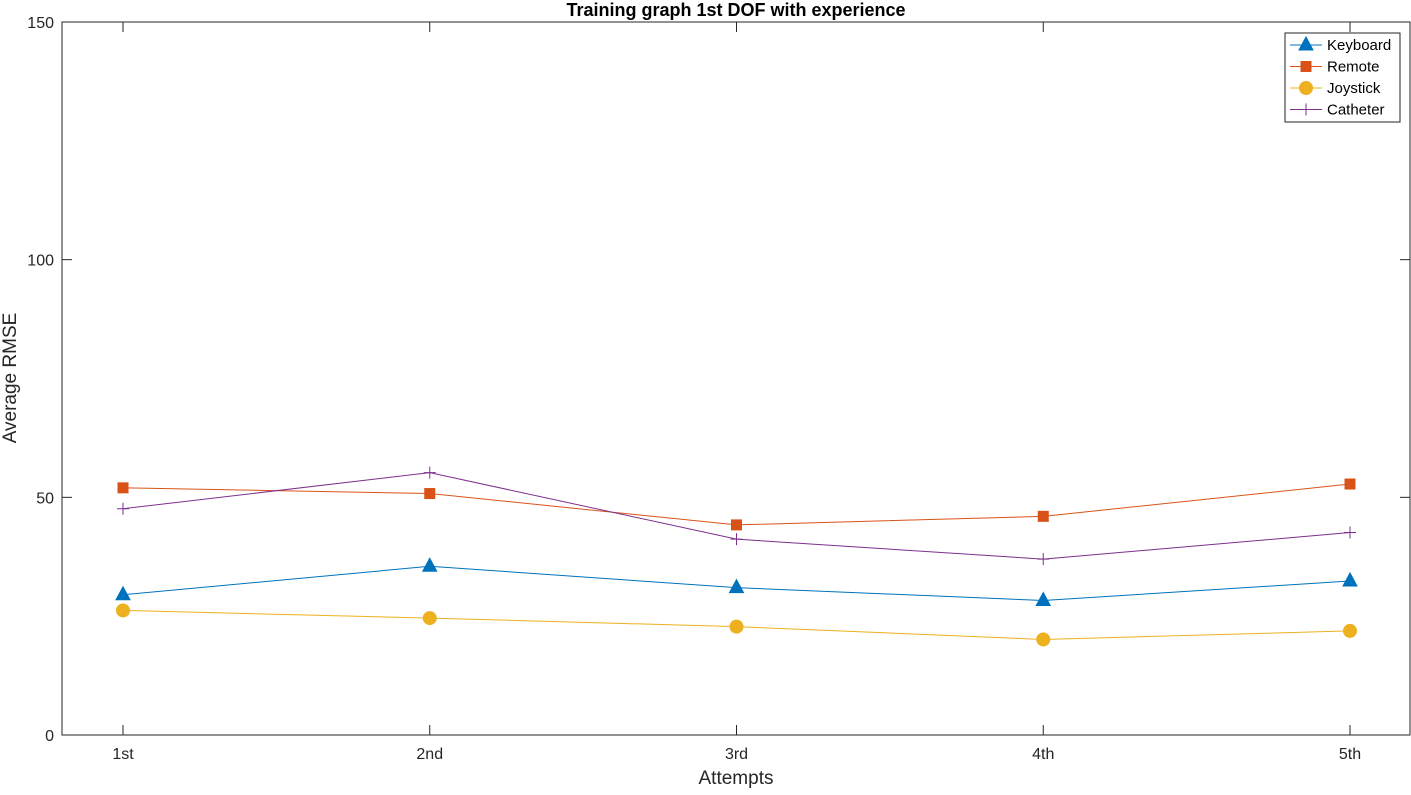 This screenshot has width=1411, height=795. I want to click on legend-item-keyboard: Keyboard, so click(1340, 44).